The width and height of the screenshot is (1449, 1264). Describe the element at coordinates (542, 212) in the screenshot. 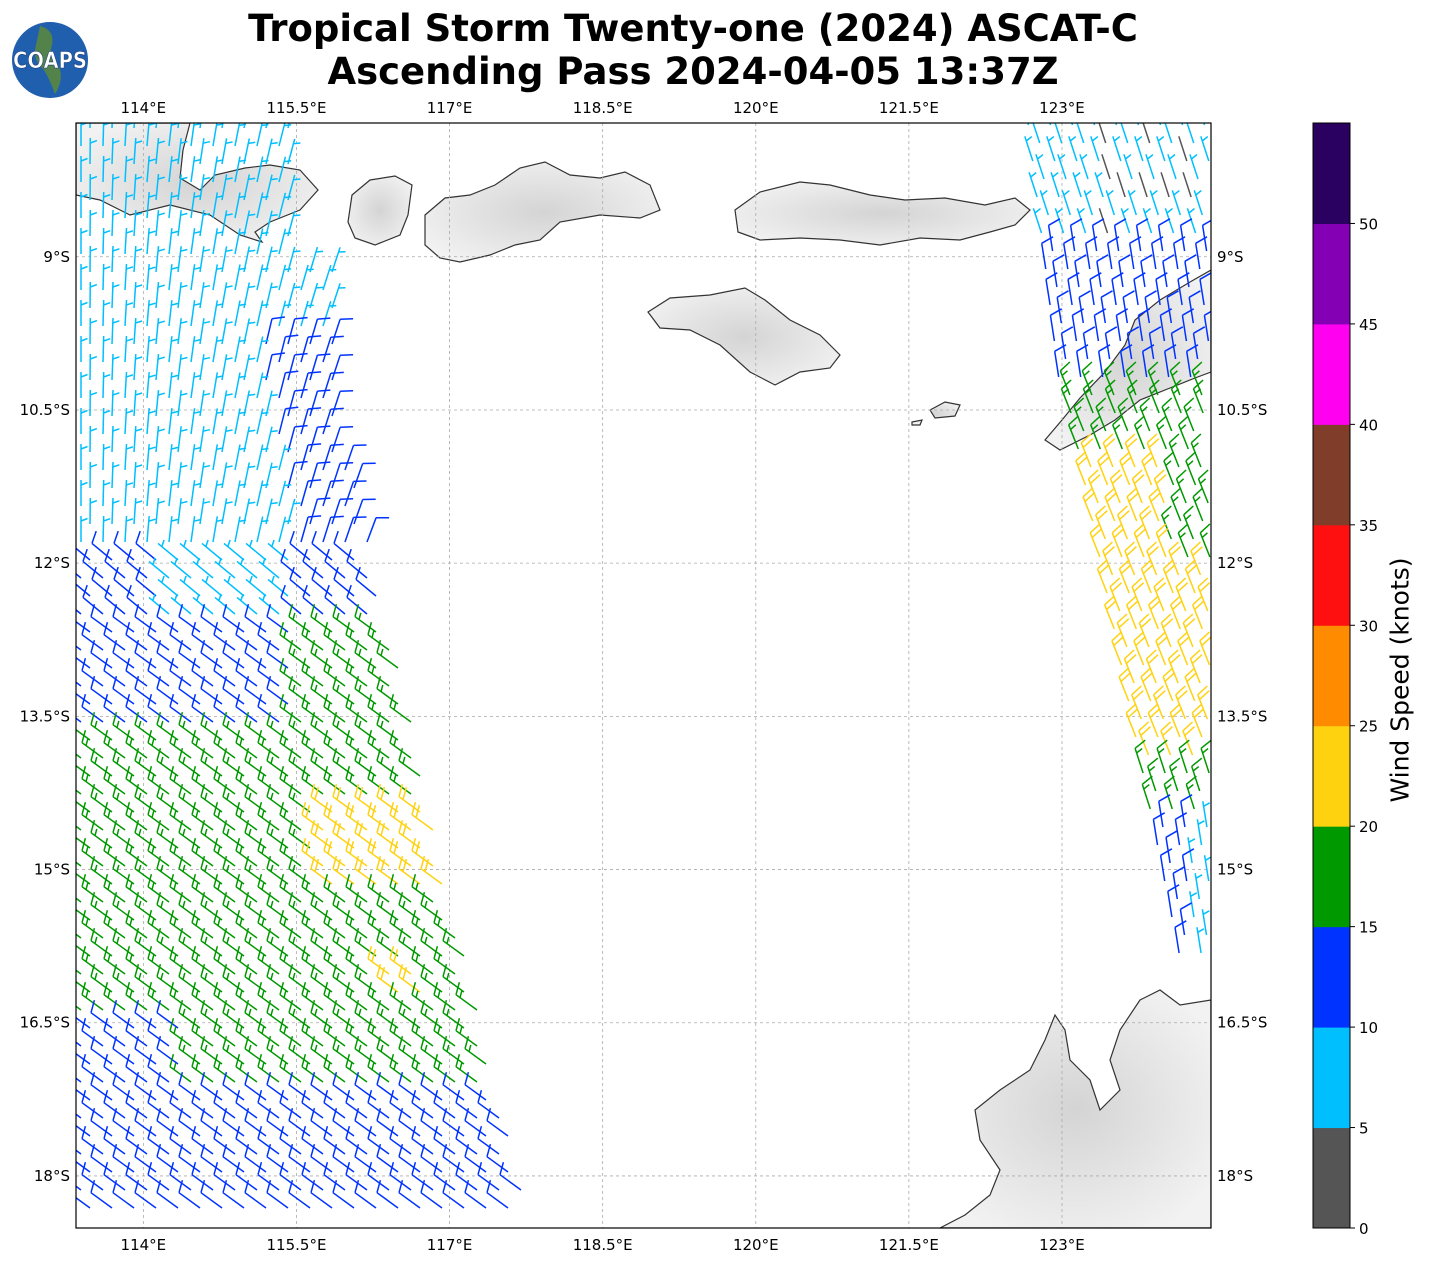

I see `land-sumbawa` at that location.